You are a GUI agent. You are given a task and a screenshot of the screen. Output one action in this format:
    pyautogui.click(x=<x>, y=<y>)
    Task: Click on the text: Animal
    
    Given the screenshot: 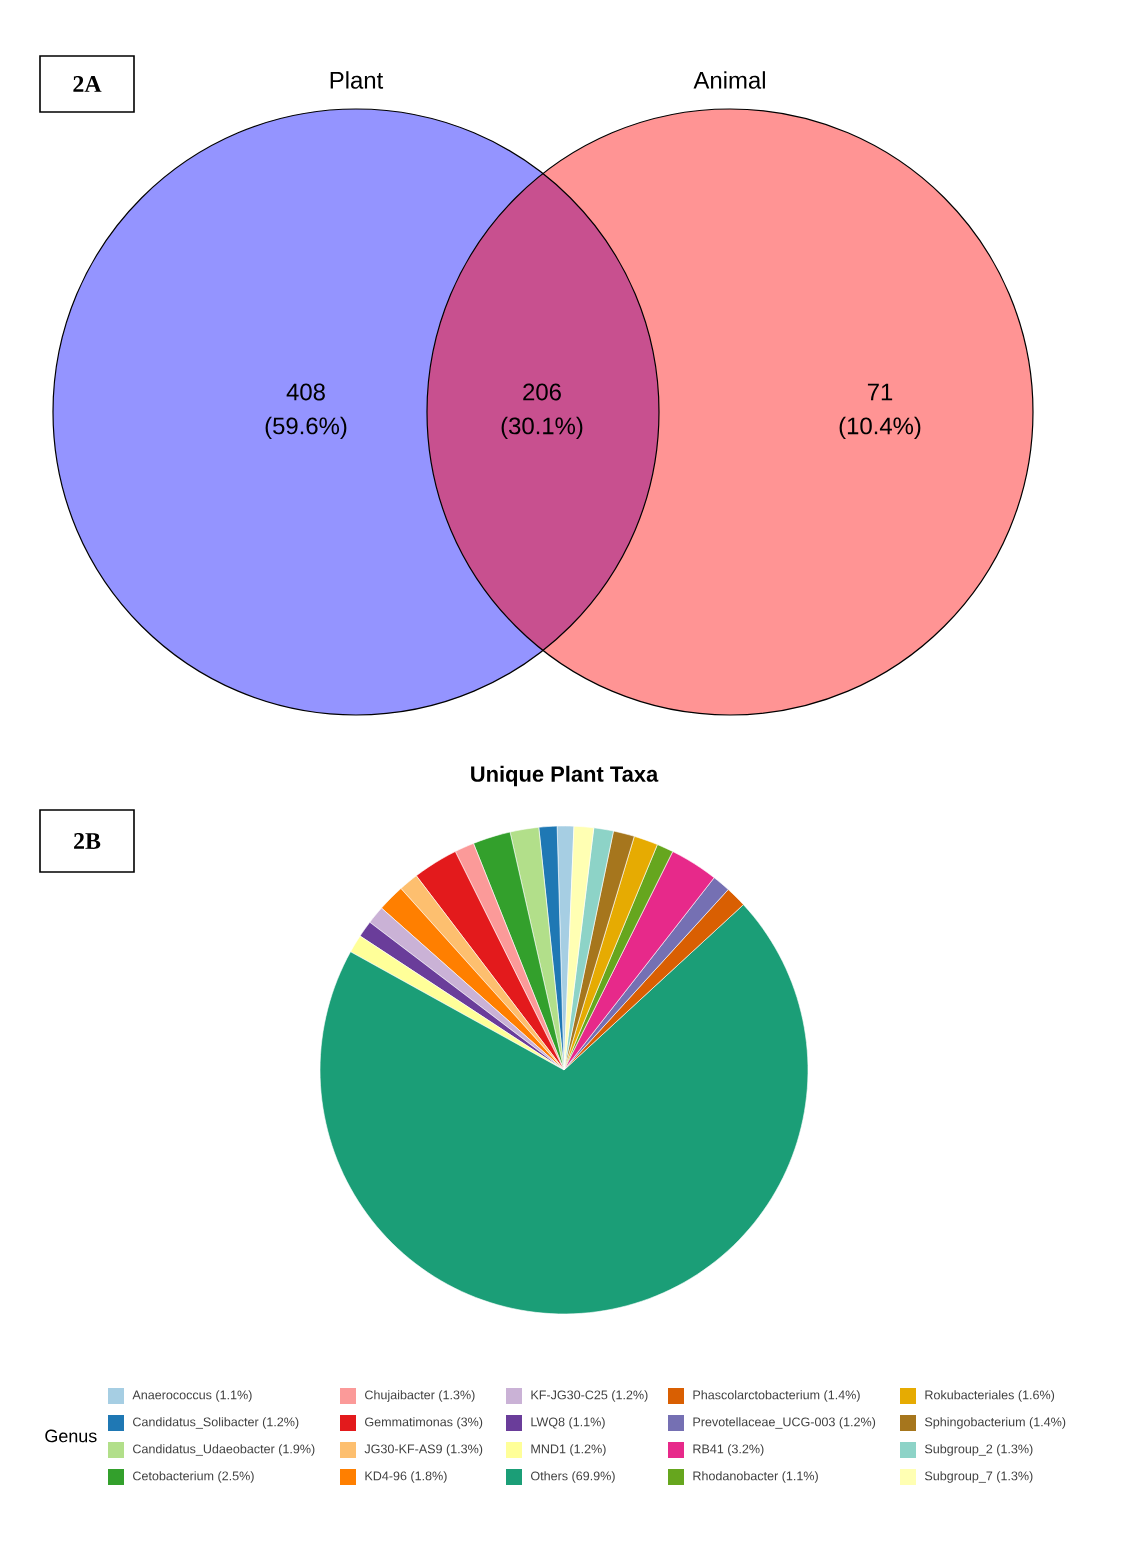 What is the action you would take?
    pyautogui.click(x=729, y=80)
    